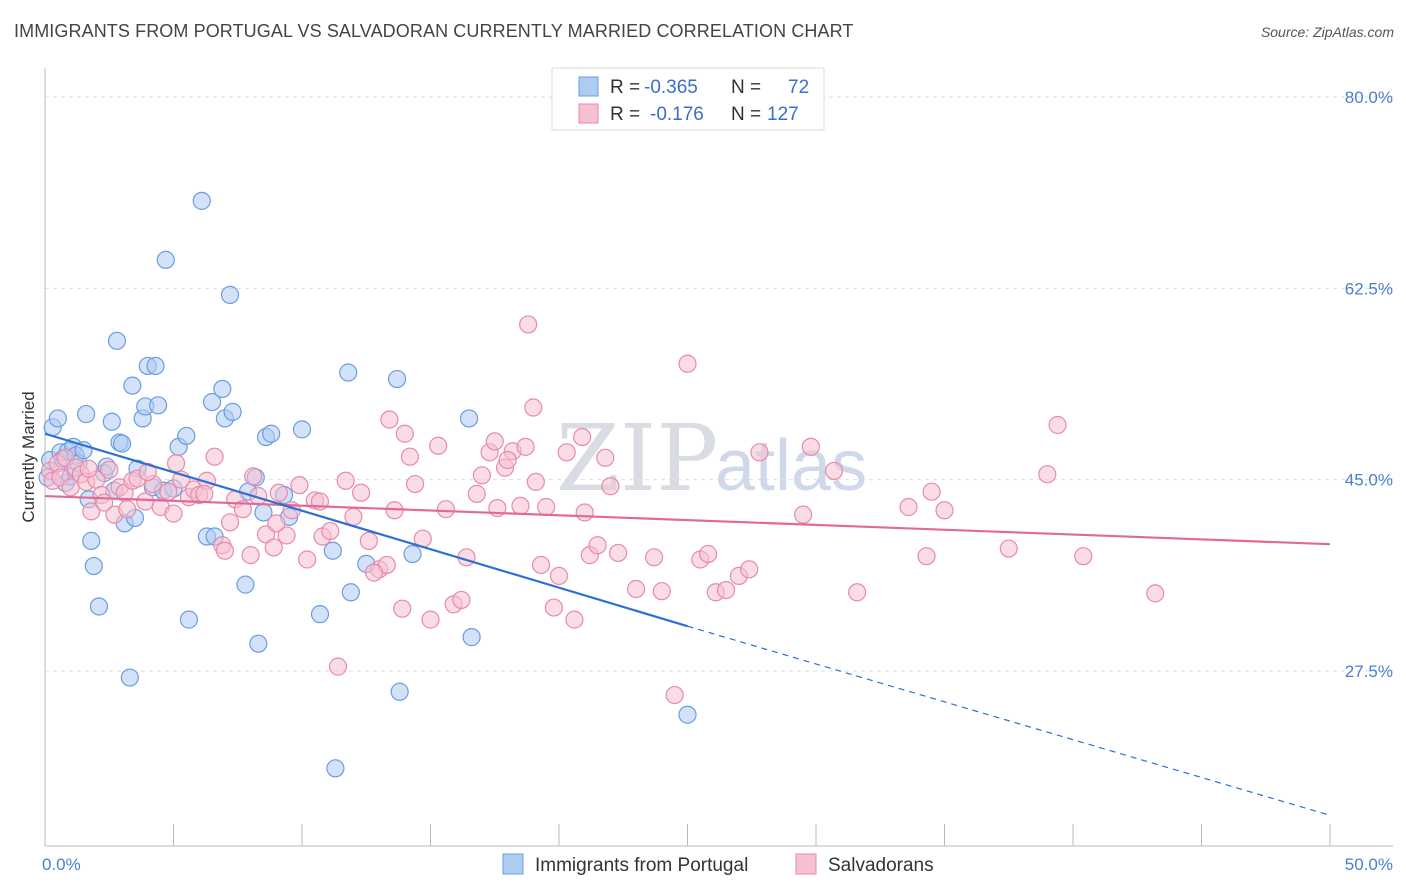  What do you see at coordinates (61, 864) in the screenshot?
I see `x-tick-label-min: 0.0%` at bounding box center [61, 864].